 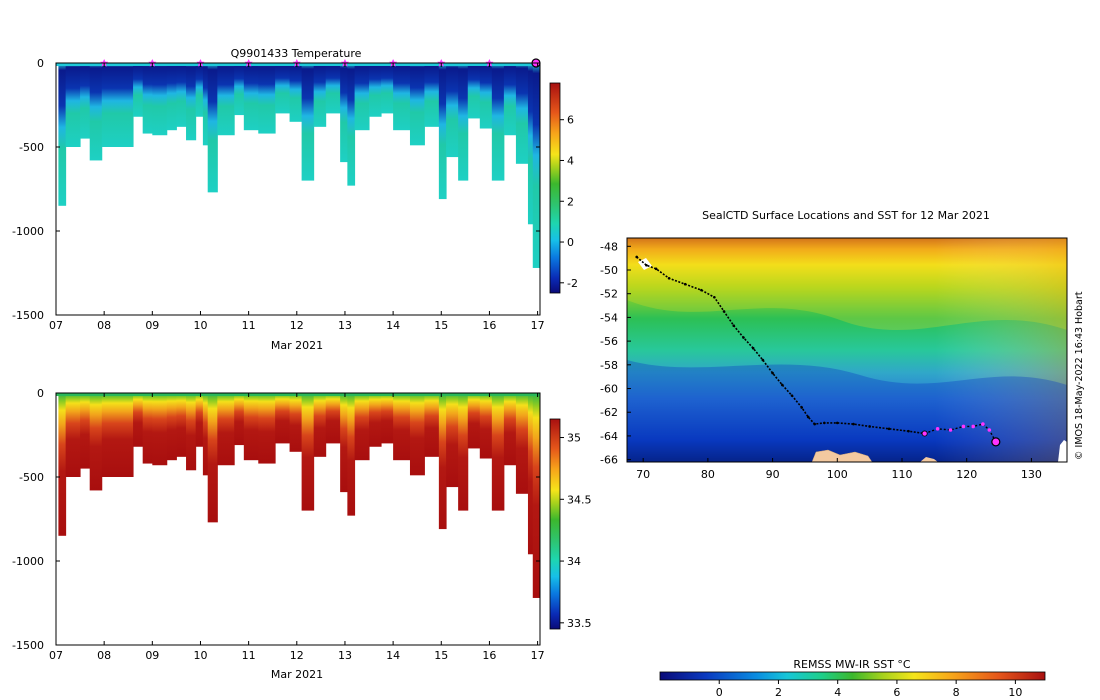 What do you see at coordinates (852, 676) in the screenshot?
I see `sst-colorbar` at bounding box center [852, 676].